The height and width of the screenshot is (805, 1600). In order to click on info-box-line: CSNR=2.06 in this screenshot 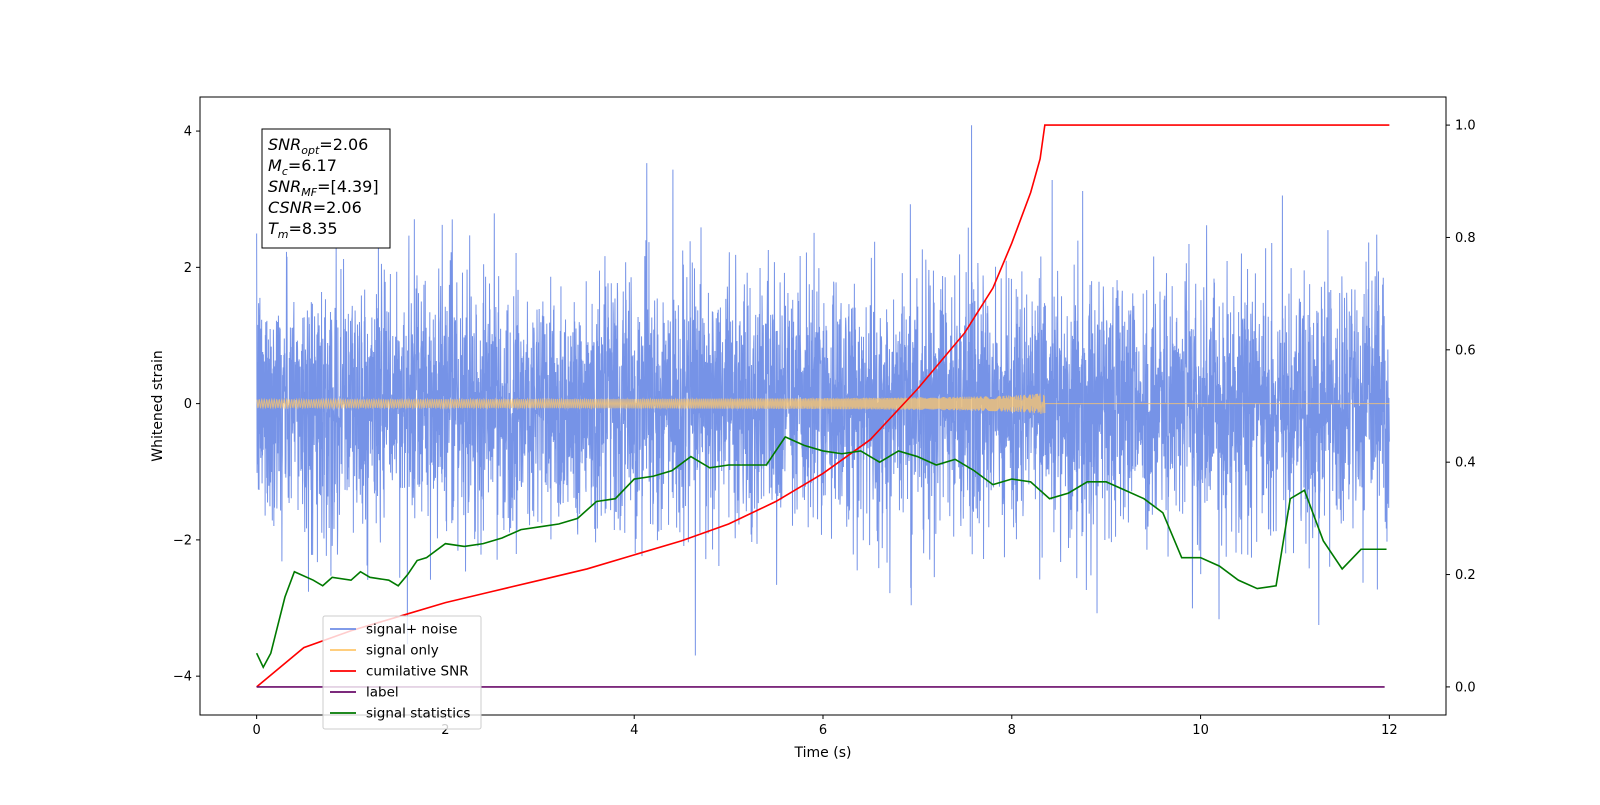, I will do `click(315, 207)`.